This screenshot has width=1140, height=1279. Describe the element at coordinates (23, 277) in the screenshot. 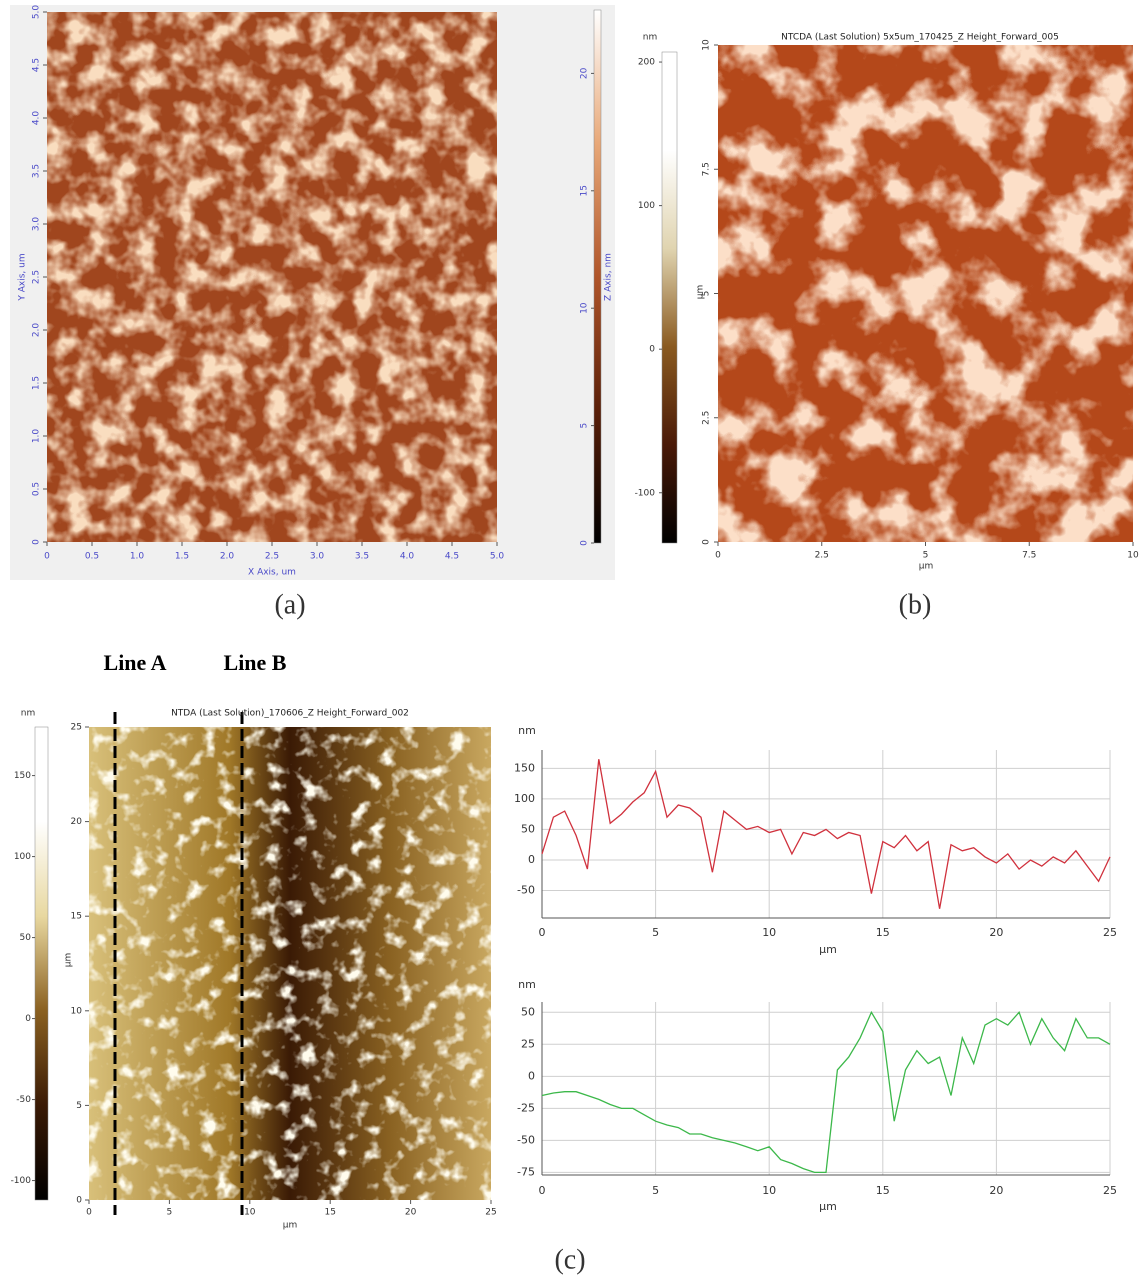

I see `y-axis-label: Y Axis, um` at that location.